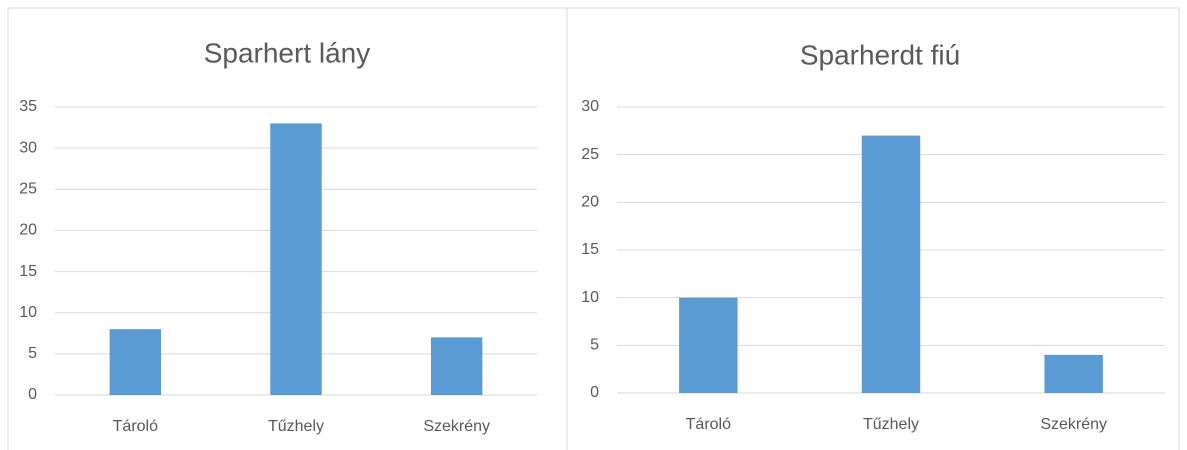  What do you see at coordinates (287, 52) in the screenshot?
I see `chart-title: Sparhert lány` at bounding box center [287, 52].